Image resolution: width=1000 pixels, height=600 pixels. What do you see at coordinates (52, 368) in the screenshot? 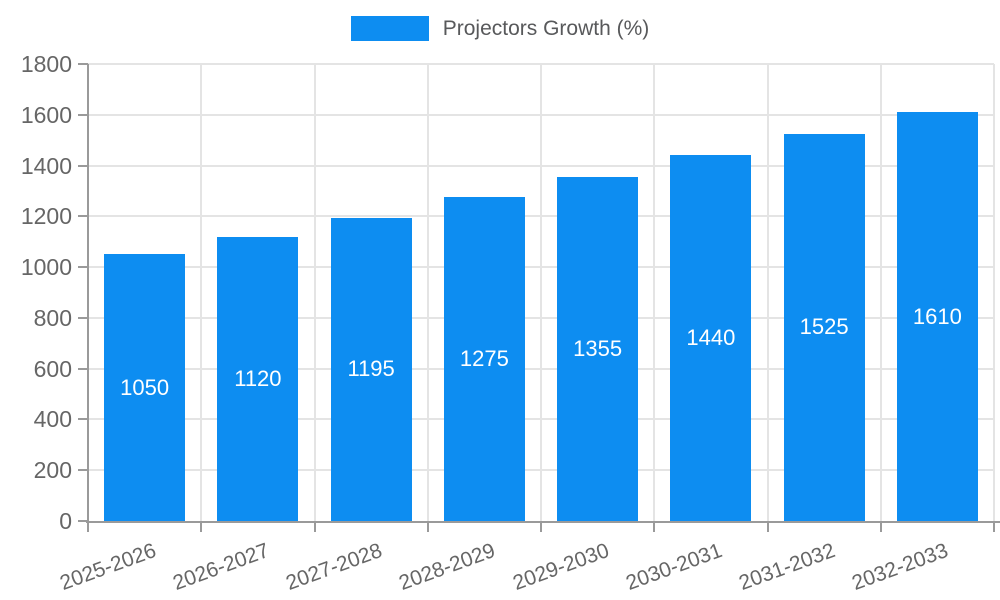
I see `y-tick-label-600: 600` at bounding box center [52, 368].